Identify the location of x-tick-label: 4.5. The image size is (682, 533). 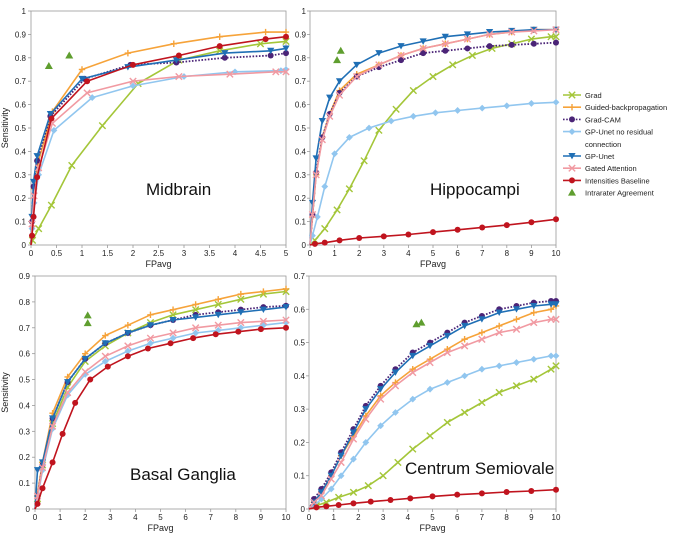
(261, 253).